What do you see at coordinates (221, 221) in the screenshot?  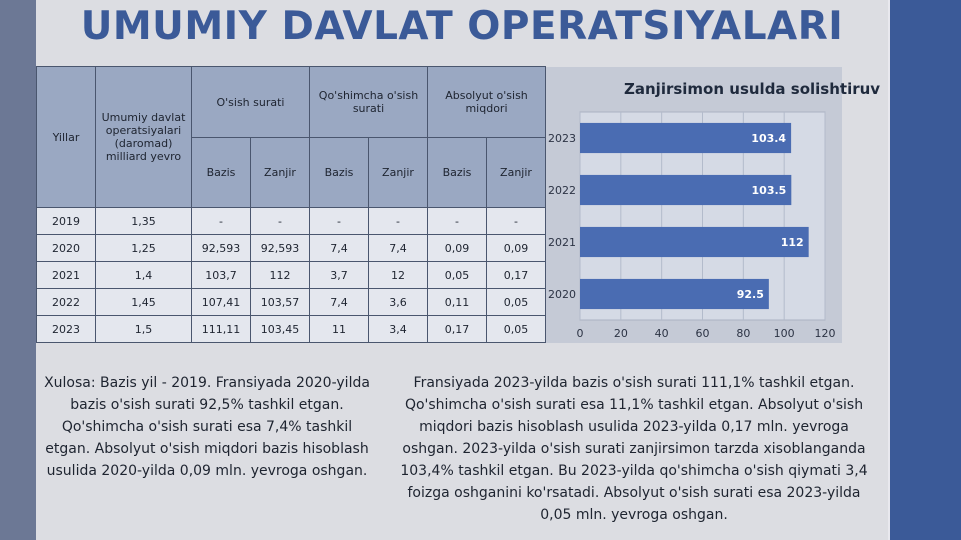 I see `cell-growth-base: -` at bounding box center [221, 221].